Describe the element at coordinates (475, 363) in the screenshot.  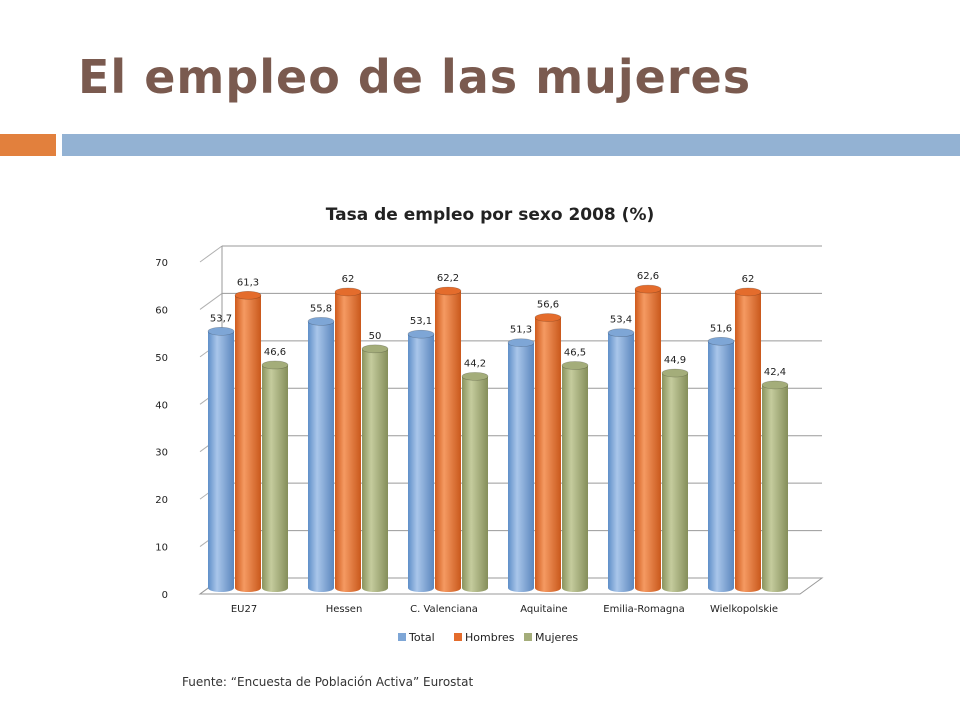
I see `data-label: 44,2` at that location.